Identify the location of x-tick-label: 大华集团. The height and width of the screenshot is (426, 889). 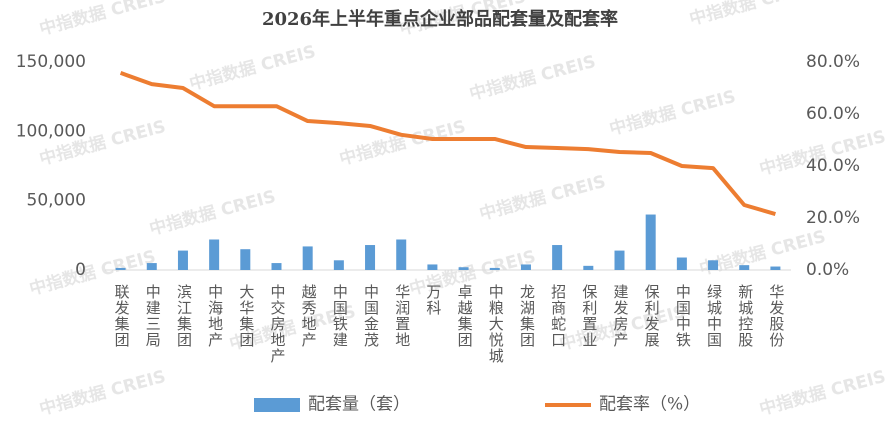
(246, 316).